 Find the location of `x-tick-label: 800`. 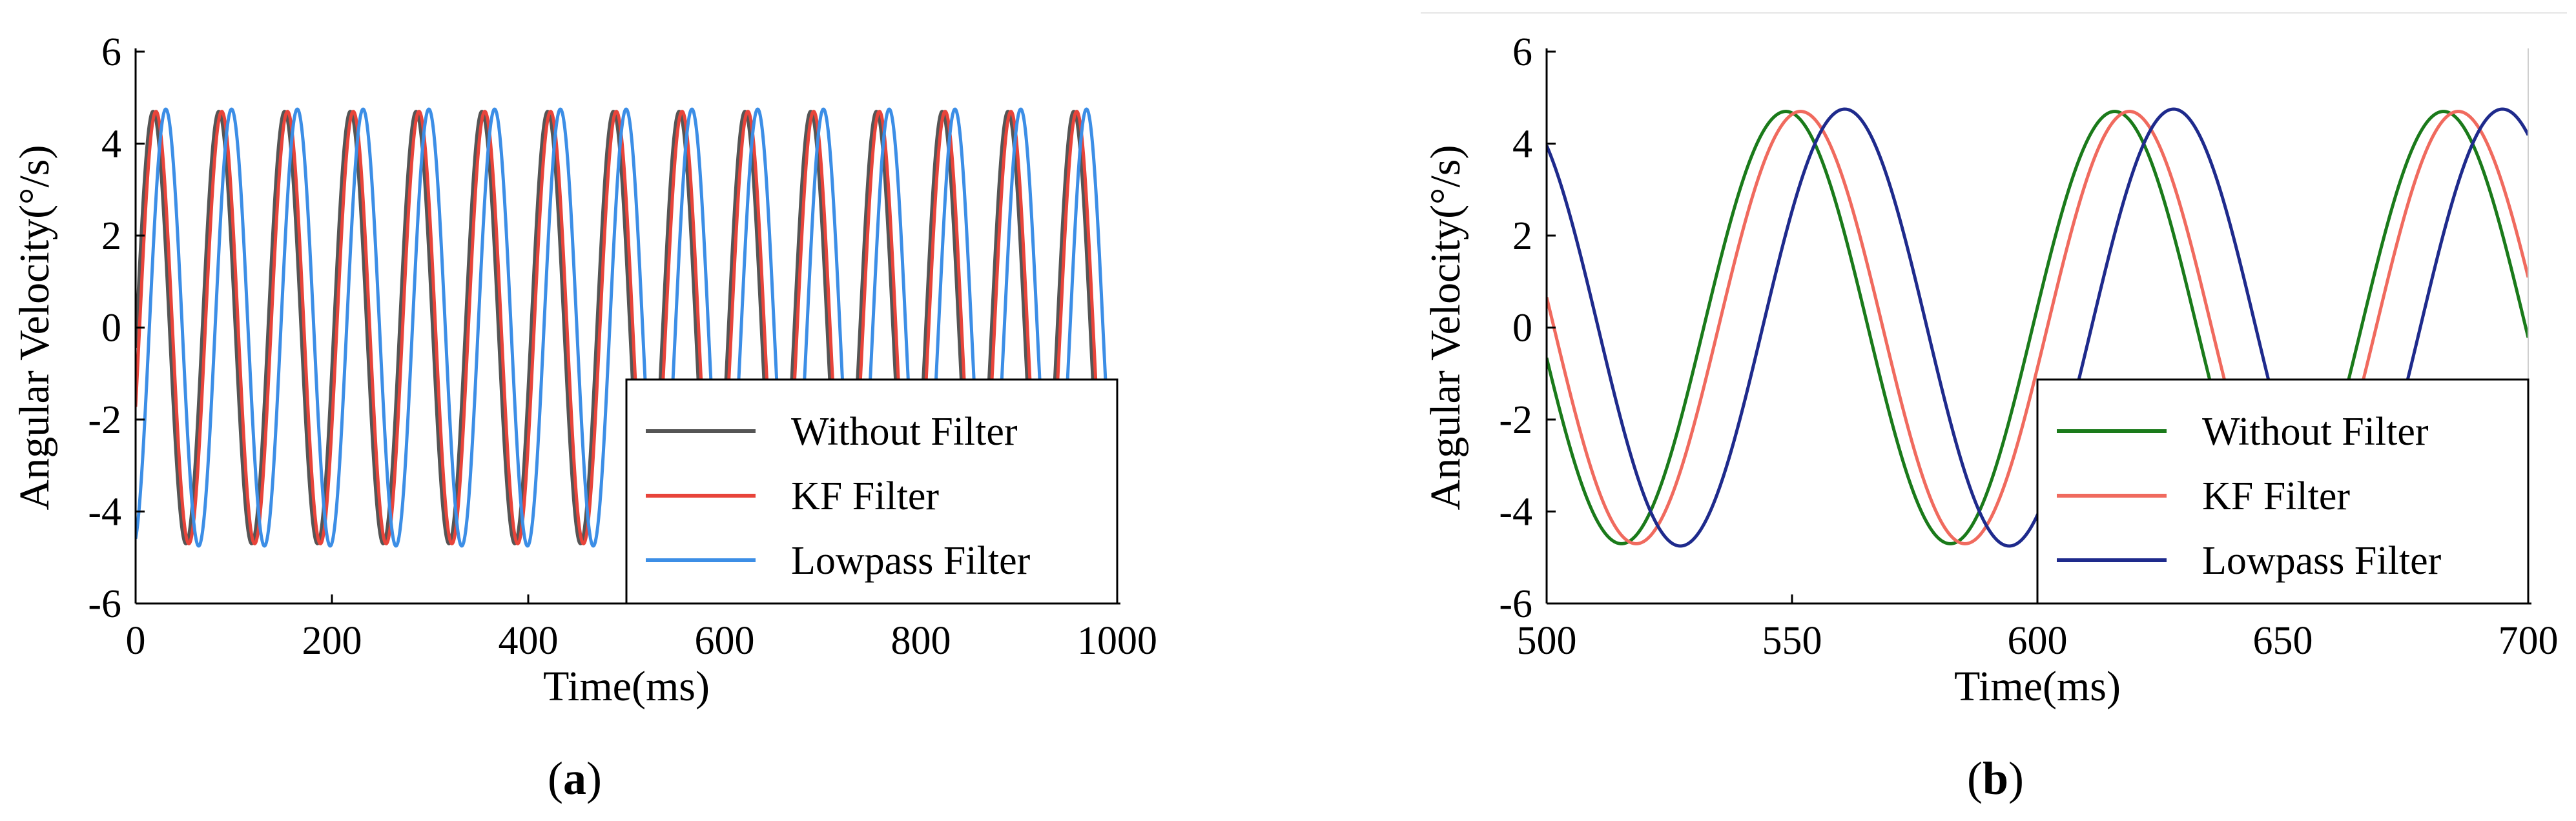

x-tick-label: 800 is located at coordinates (921, 641).